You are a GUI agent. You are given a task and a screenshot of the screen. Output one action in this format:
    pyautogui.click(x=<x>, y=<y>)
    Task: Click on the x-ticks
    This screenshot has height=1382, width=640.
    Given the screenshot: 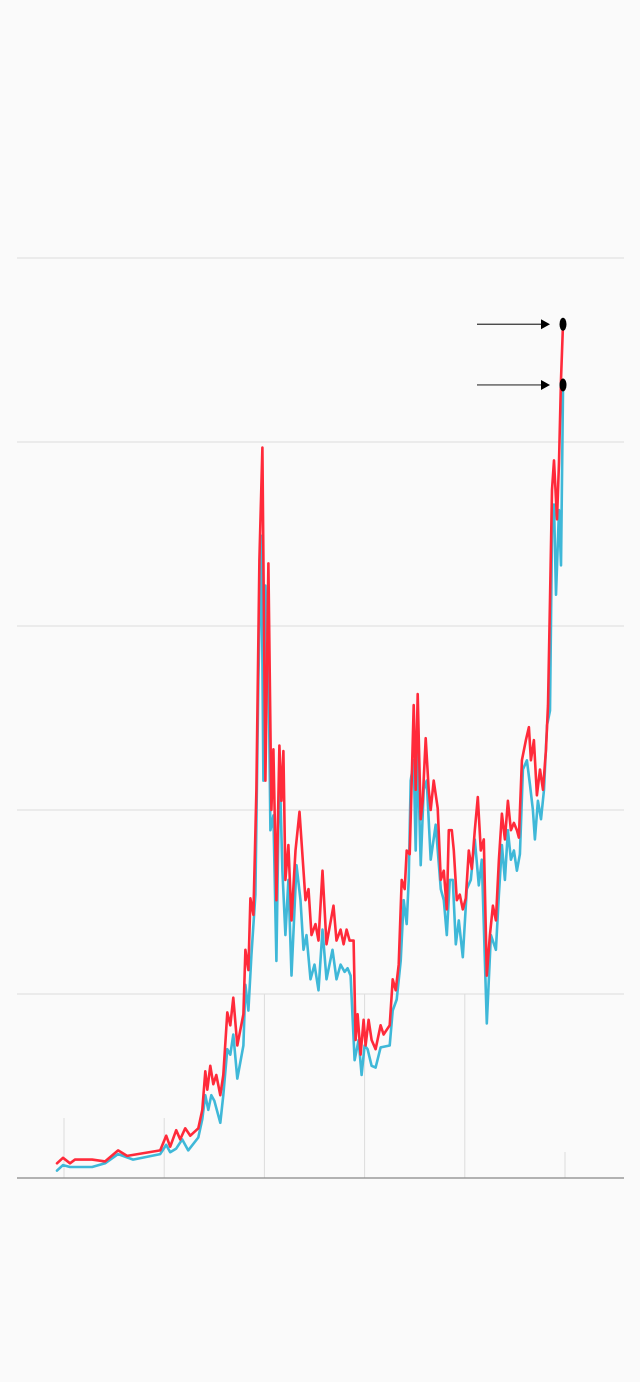 What is the action you would take?
    pyautogui.click(x=314, y=1086)
    